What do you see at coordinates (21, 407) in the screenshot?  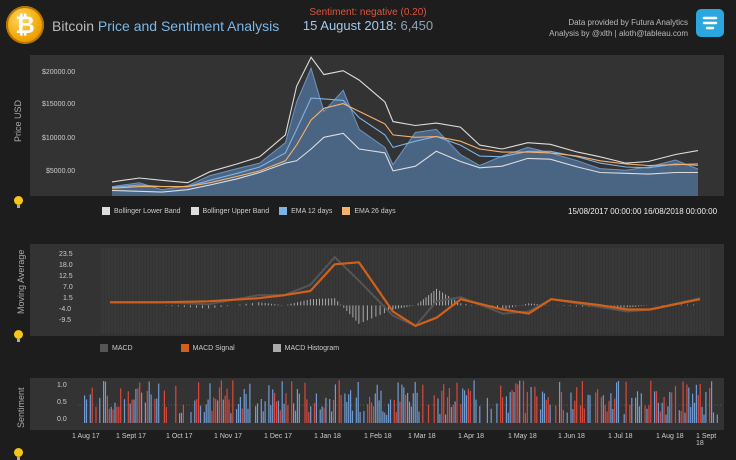 I see `sentiment-ylabel: Sentiment` at bounding box center [21, 407].